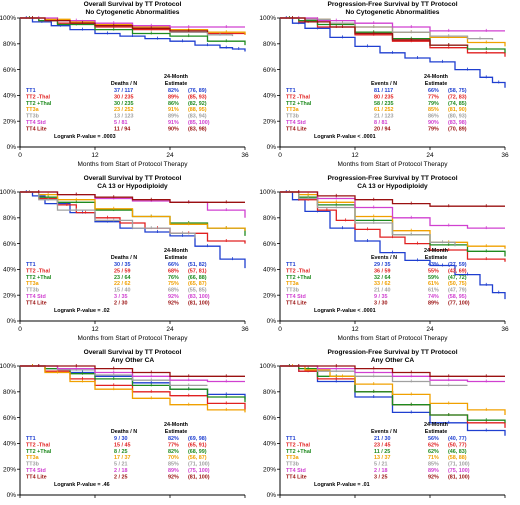  I want to click on y-tick-label: 20%, so click(269, 121).